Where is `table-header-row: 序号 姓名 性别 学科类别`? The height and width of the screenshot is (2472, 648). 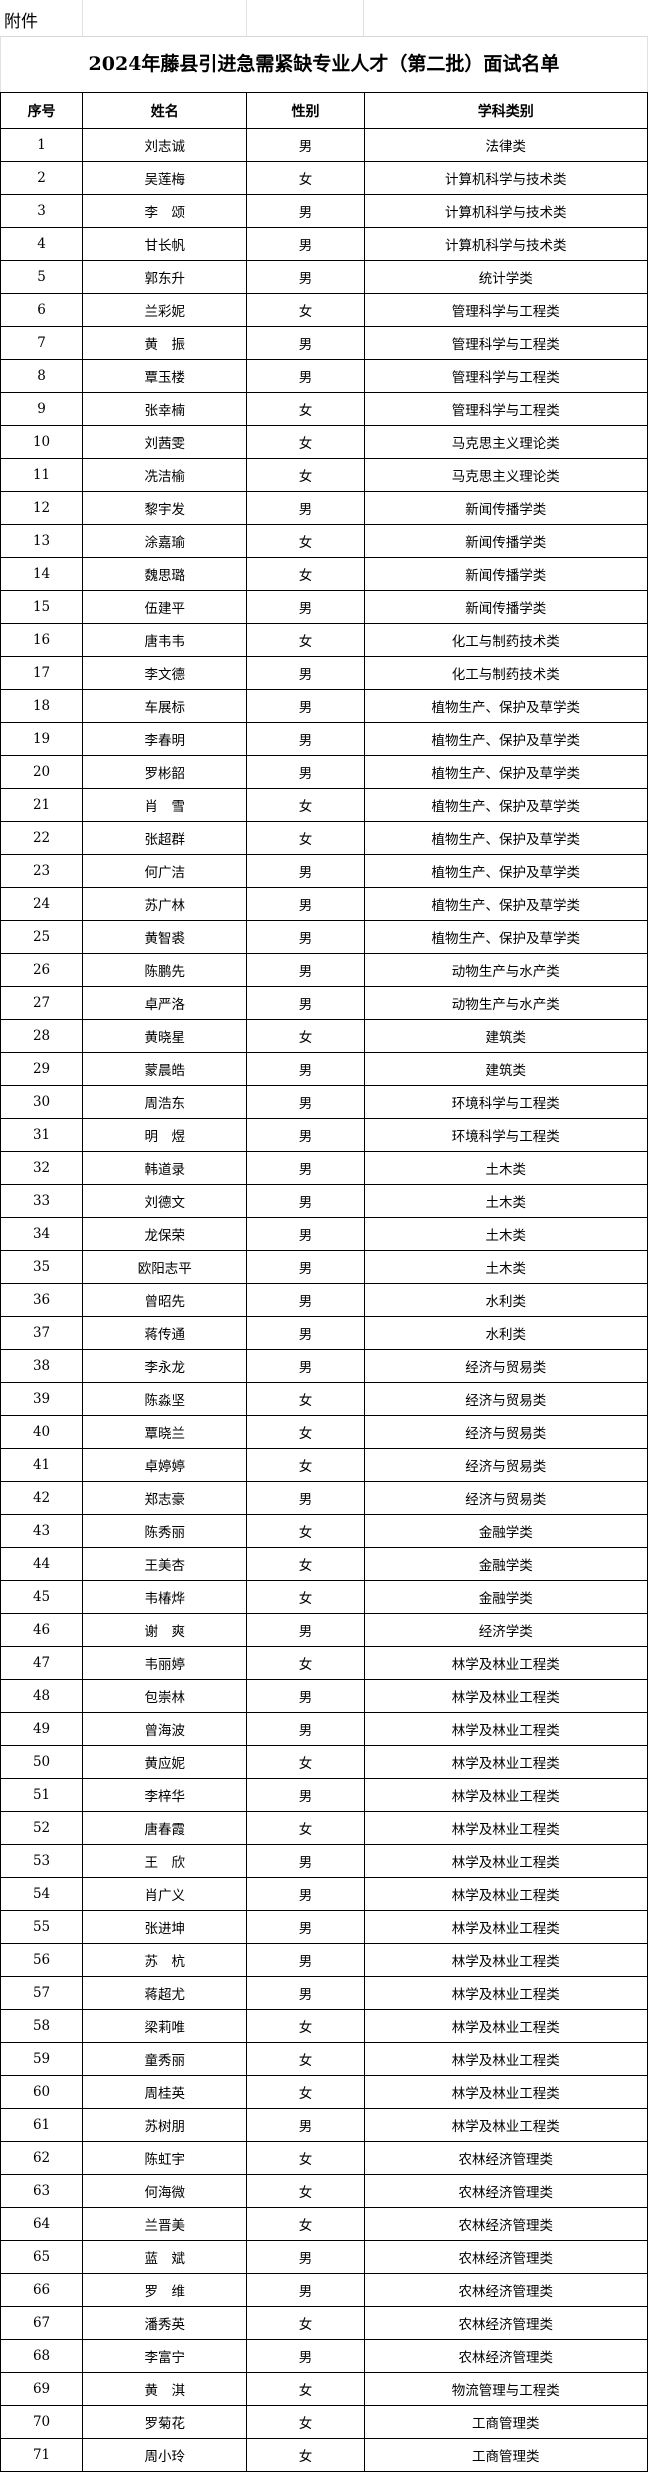
table-header-row: 序号 姓名 性别 学科类别 is located at coordinates (324, 110).